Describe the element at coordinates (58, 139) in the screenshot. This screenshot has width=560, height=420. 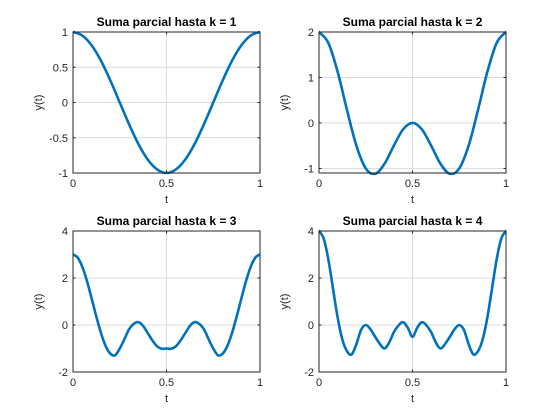
I see `y-tick-label: -0.5` at that location.